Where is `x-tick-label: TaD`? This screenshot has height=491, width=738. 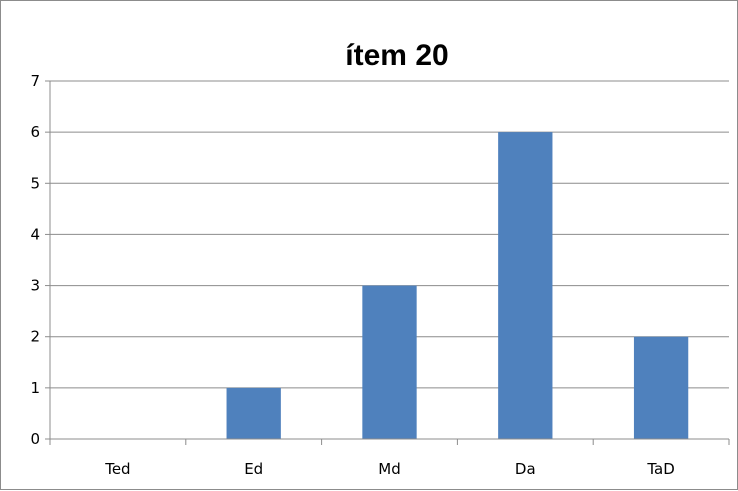
x-tick-label: TaD is located at coordinates (660, 469).